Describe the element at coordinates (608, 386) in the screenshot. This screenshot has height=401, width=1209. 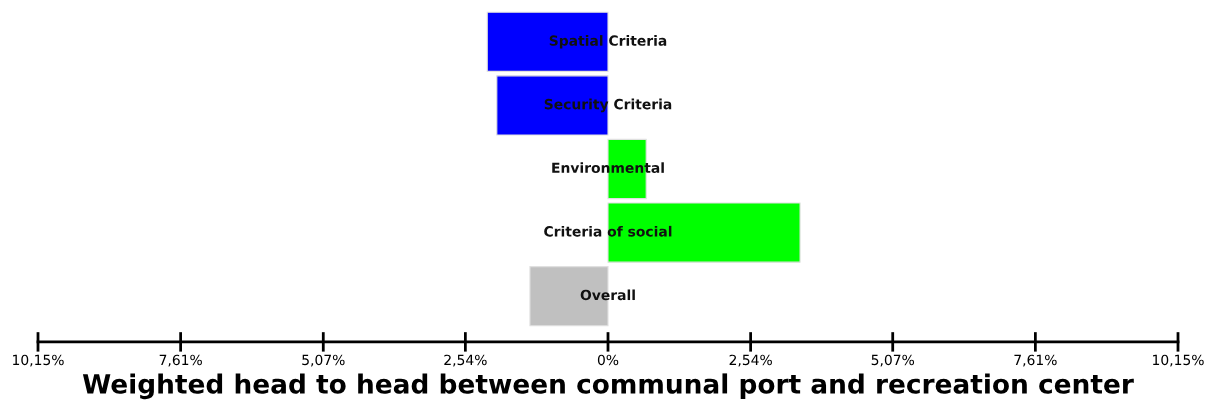
I see `x-axis-title: Weighted head to head between communal port and recreation center` at that location.